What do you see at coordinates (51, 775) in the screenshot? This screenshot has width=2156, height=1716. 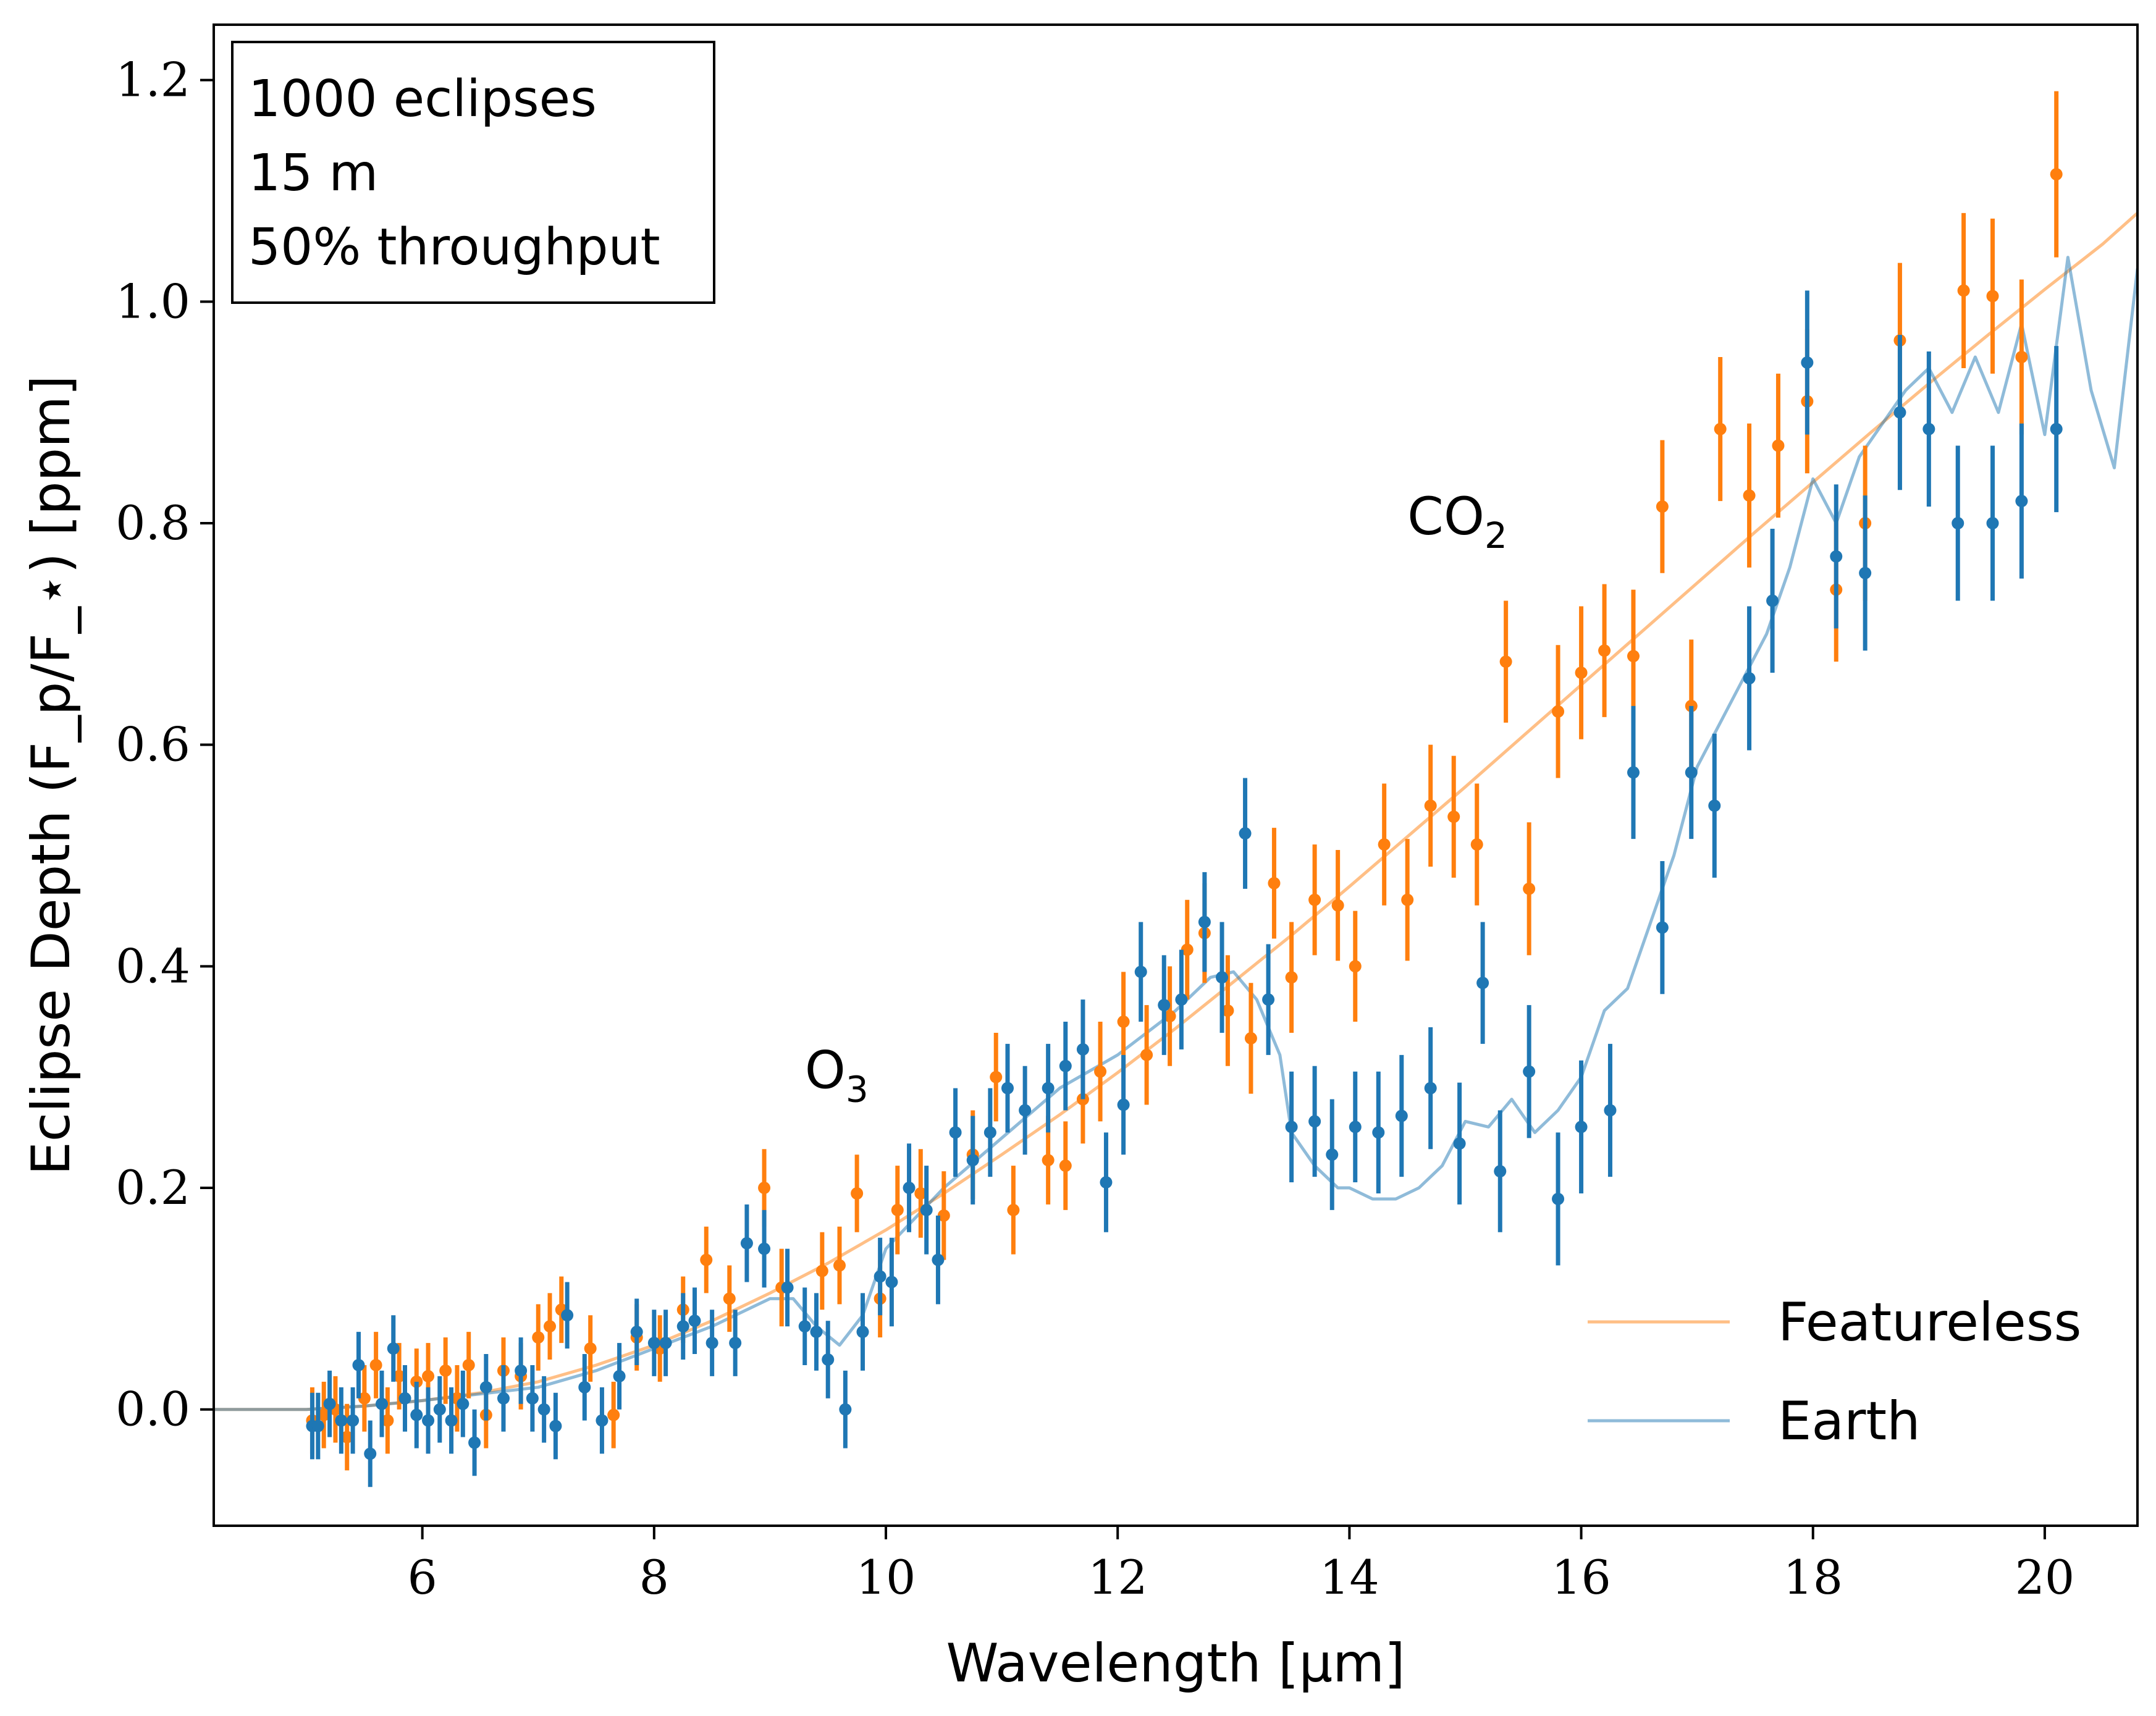 I see `y-axis-label: Eclipse Depth (F_p/F_⋆) [ppm]` at bounding box center [51, 775].